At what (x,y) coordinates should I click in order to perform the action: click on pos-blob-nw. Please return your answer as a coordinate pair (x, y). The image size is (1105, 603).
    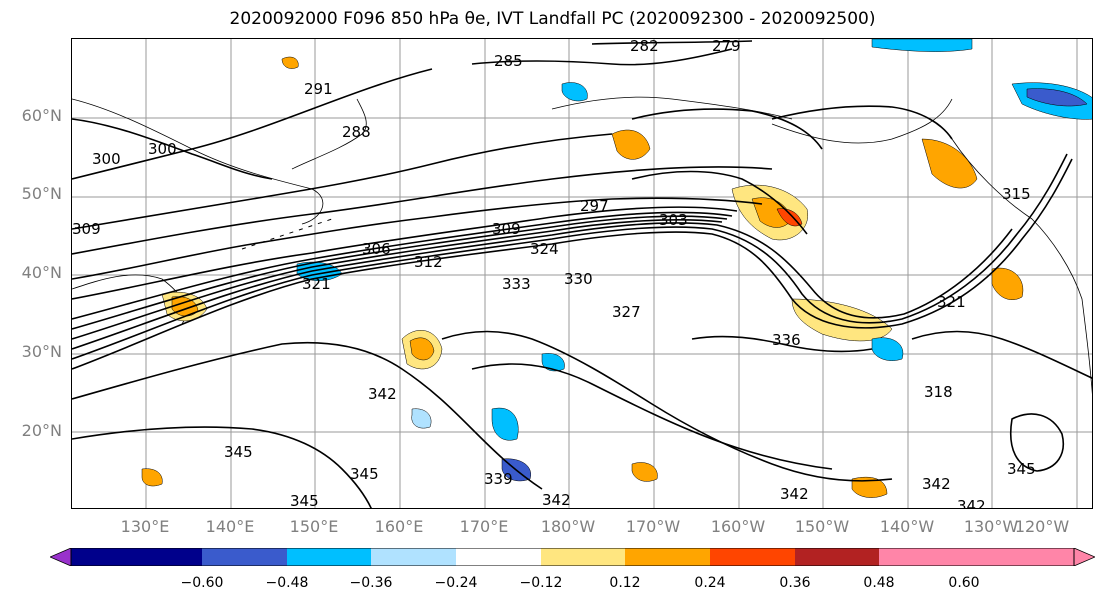
    Looking at the image, I should click on (290, 62).